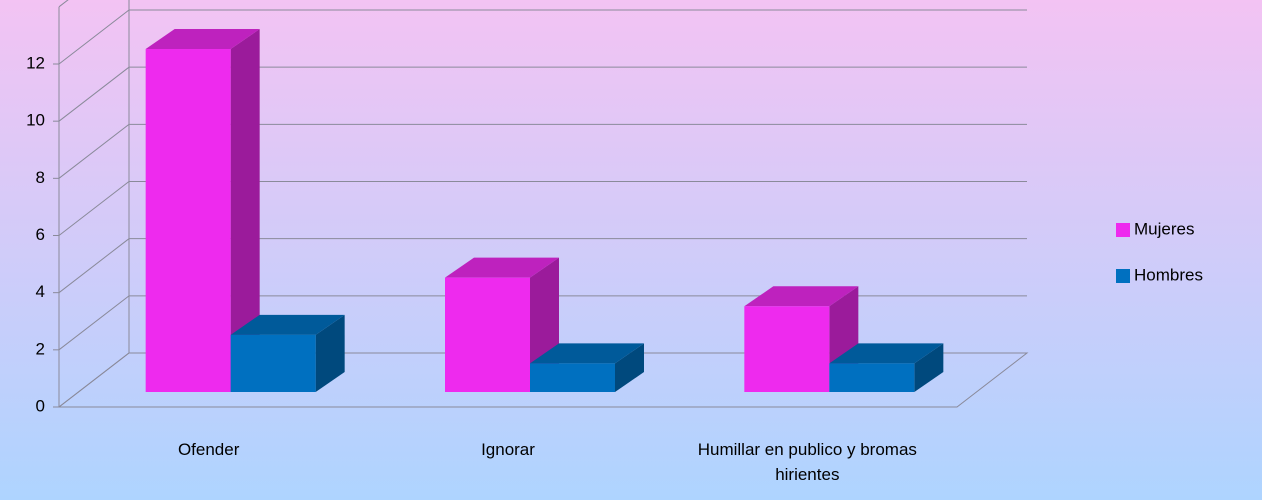 This screenshot has height=500, width=1262. I want to click on y-tick-label: 0, so click(40, 405).